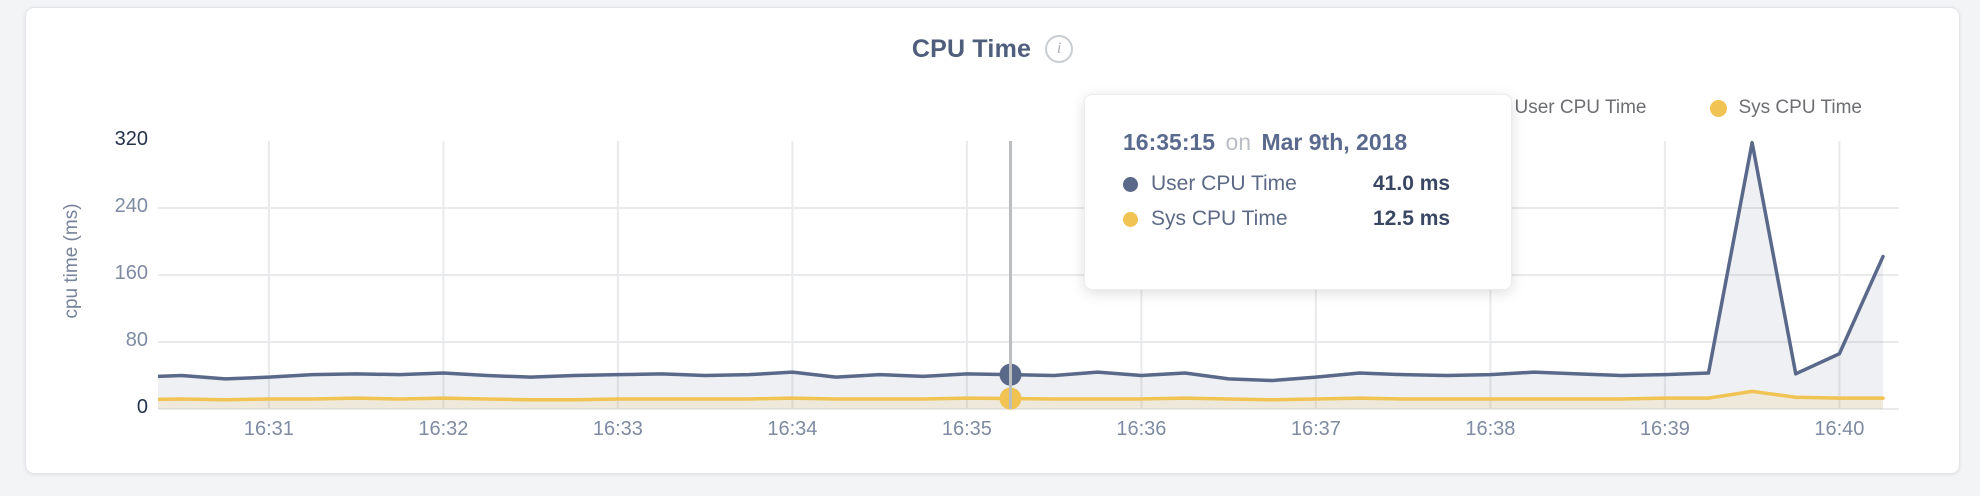 This screenshot has width=1980, height=496. Describe the element at coordinates (1317, 219) in the screenshot. I see `tooltip-row-sys: Sys CPU Time 12.5 ms` at that location.